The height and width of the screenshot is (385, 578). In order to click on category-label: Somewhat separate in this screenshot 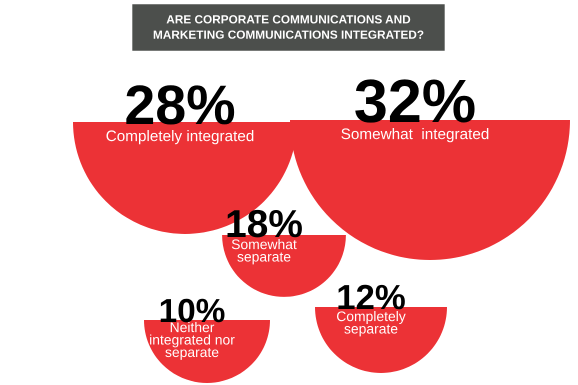, I will do `click(264, 251)`.